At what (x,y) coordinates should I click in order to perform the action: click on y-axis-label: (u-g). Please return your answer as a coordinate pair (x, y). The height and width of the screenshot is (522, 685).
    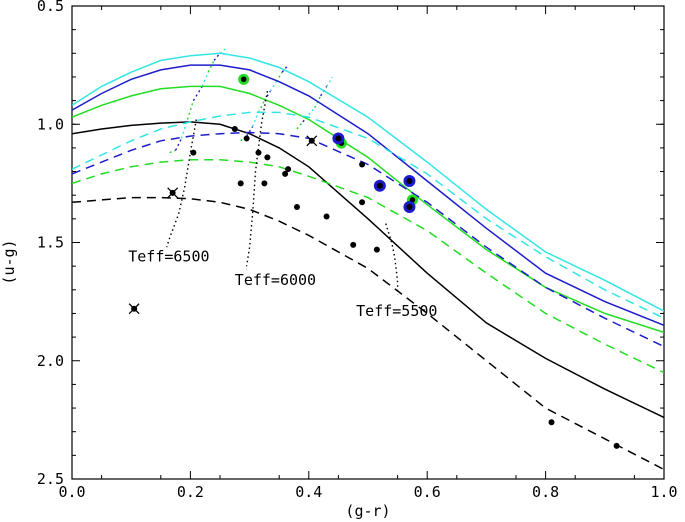
    Looking at the image, I should click on (9, 261).